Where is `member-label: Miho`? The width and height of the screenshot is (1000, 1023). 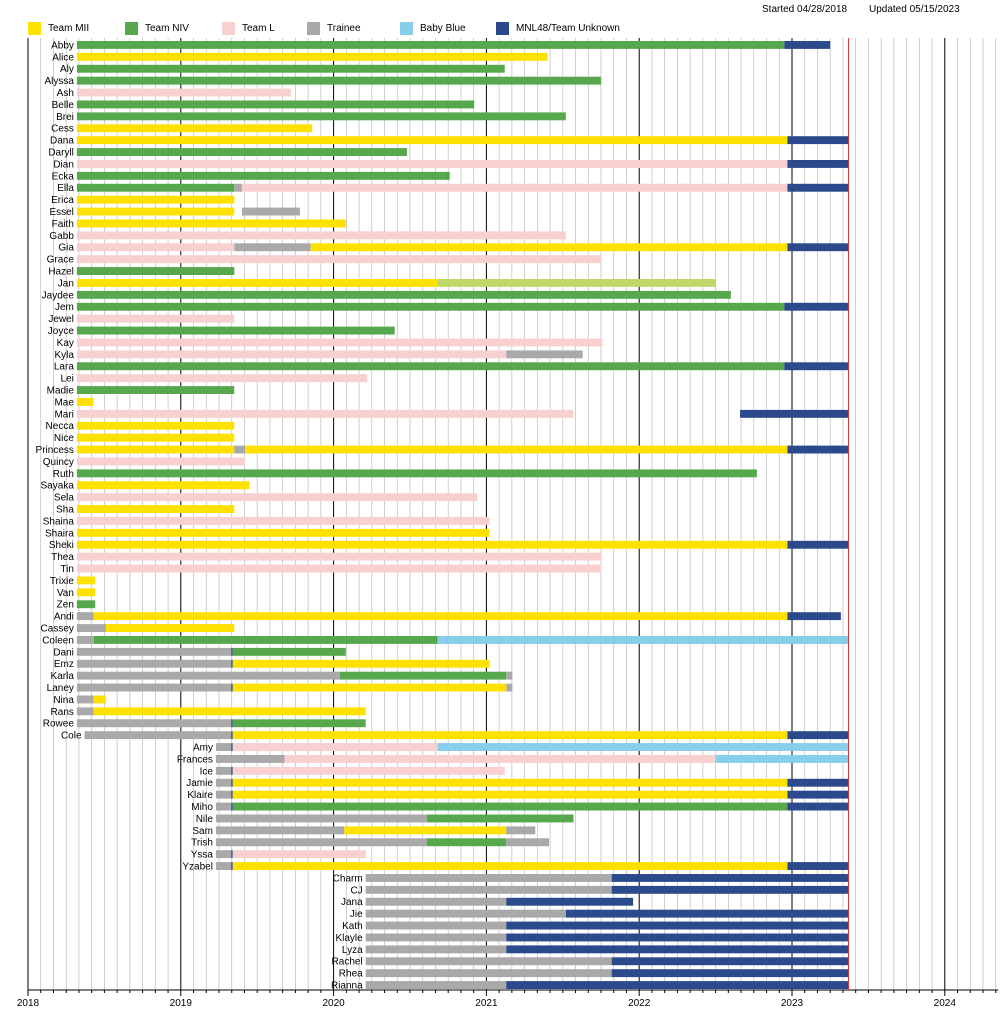
member-label: Miho is located at coordinates (202, 807).